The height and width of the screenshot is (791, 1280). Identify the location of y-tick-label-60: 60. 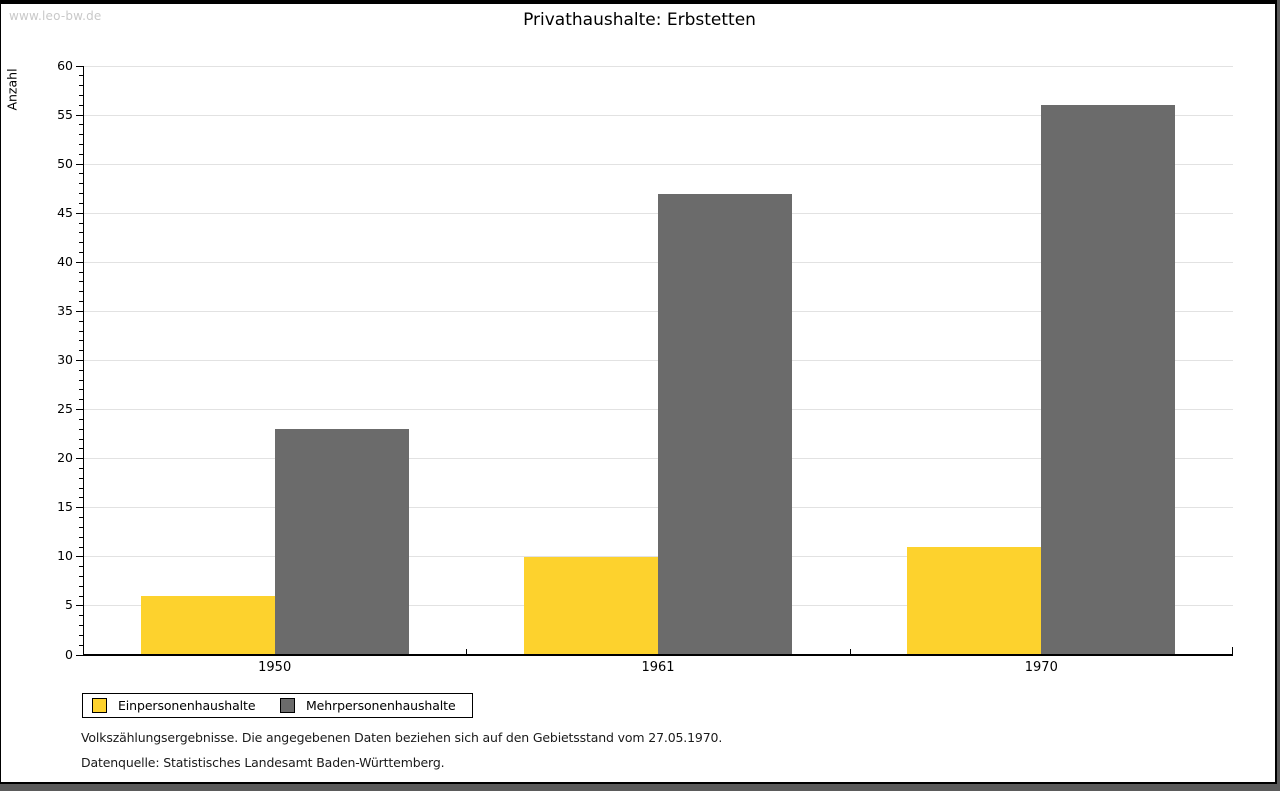
(65, 65).